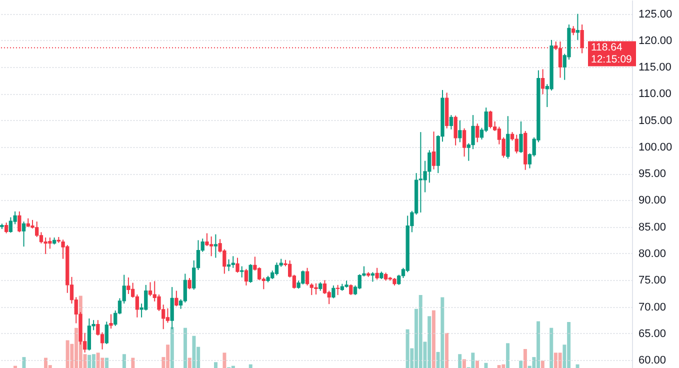 This screenshot has width=679, height=368. I want to click on y-tick-label: 125.00, so click(655, 14).